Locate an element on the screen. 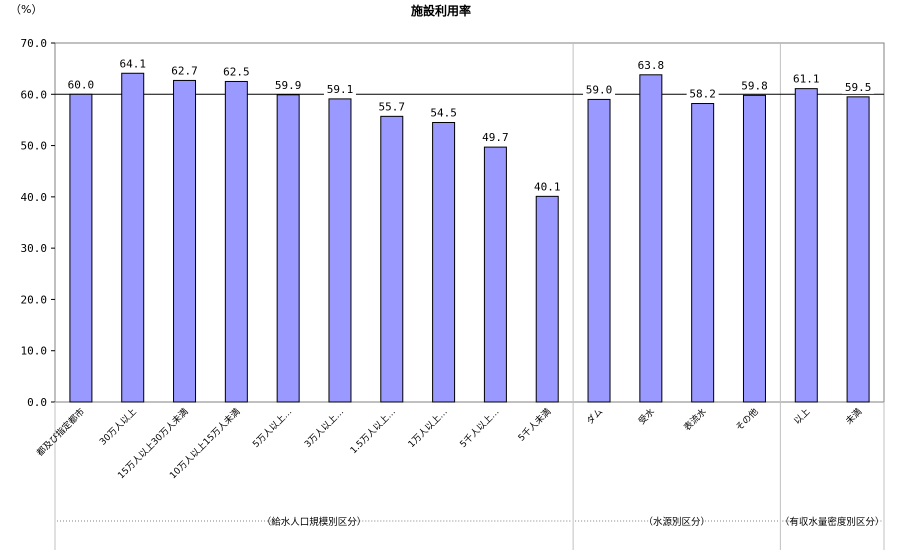  y-tick-label: 30.0 is located at coordinates (34, 248).